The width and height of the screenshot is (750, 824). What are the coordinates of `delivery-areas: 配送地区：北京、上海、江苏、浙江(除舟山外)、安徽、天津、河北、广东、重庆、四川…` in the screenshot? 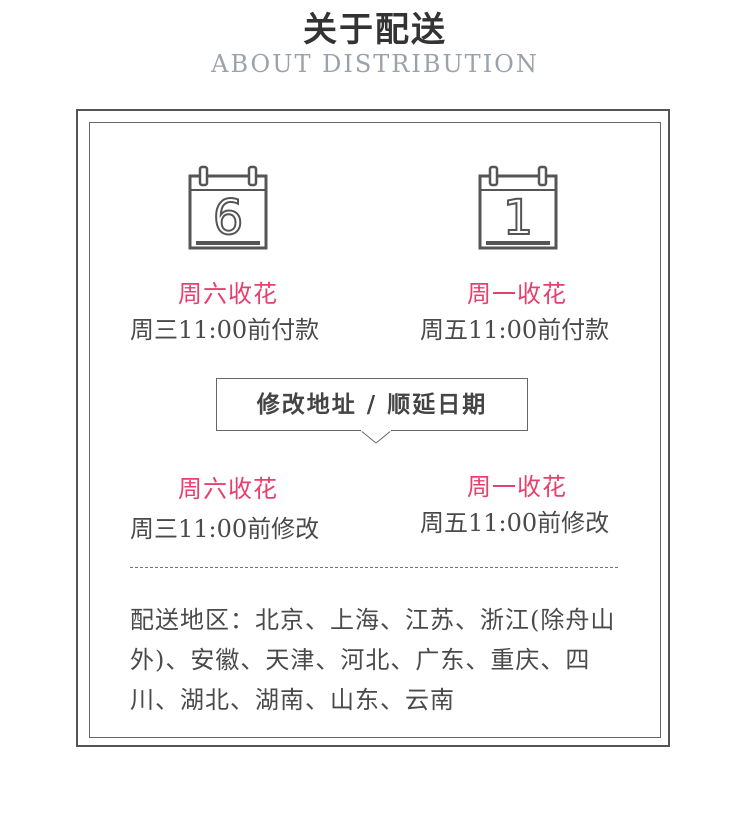 It's located at (373, 660).